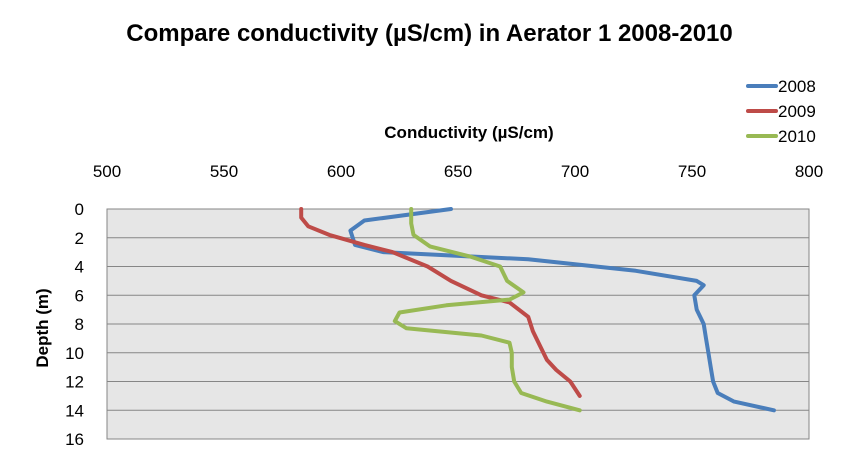 This screenshot has width=859, height=473. I want to click on legend-label-2010: 2010, so click(797, 136).